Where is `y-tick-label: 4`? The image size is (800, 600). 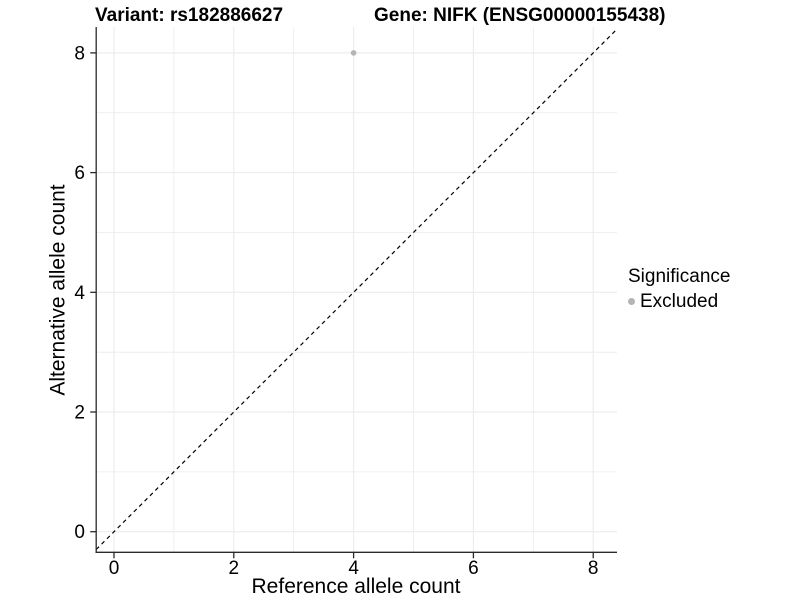
y-tick-label: 4 is located at coordinates (79, 293).